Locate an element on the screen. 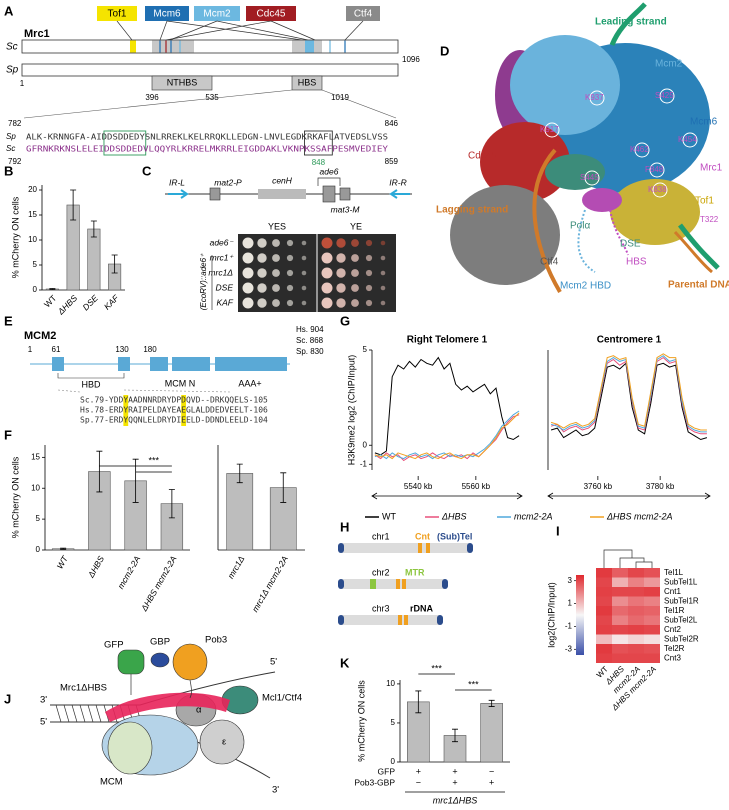  strain: mrc1⁺ is located at coordinates (222, 257).